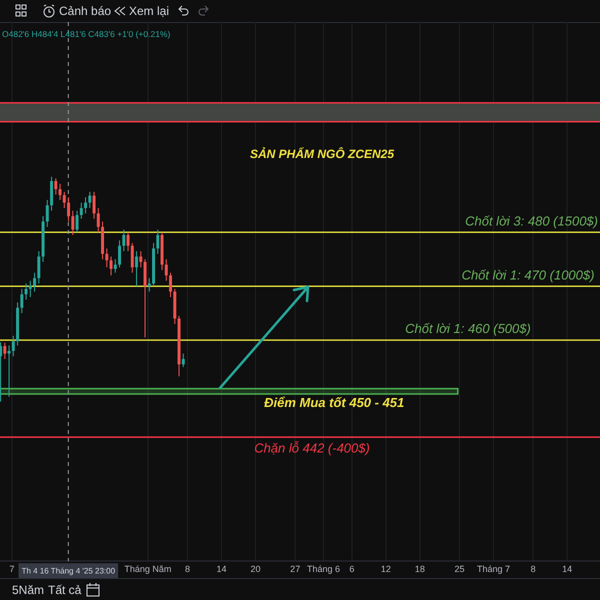  I want to click on text: Tất cả, so click(65, 590).